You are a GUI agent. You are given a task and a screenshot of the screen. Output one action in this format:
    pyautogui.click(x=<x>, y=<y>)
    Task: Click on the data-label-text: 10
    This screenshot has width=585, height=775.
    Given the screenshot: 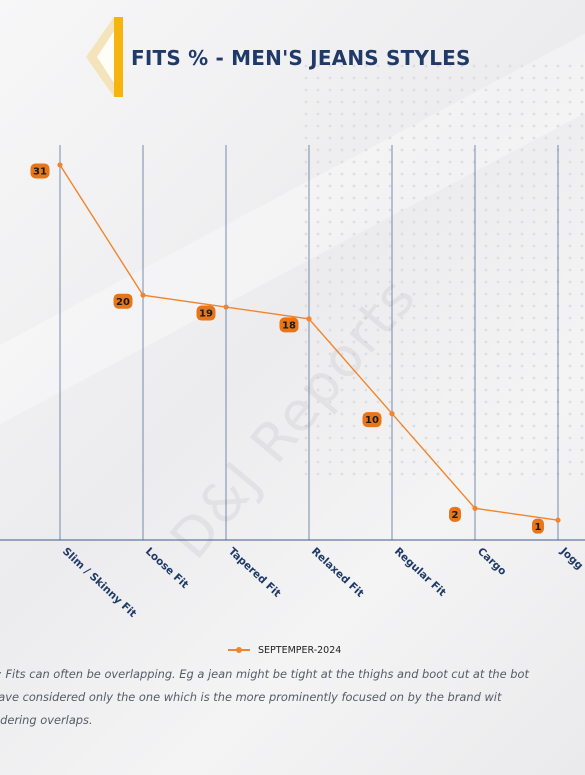 What is the action you would take?
    pyautogui.click(x=372, y=420)
    